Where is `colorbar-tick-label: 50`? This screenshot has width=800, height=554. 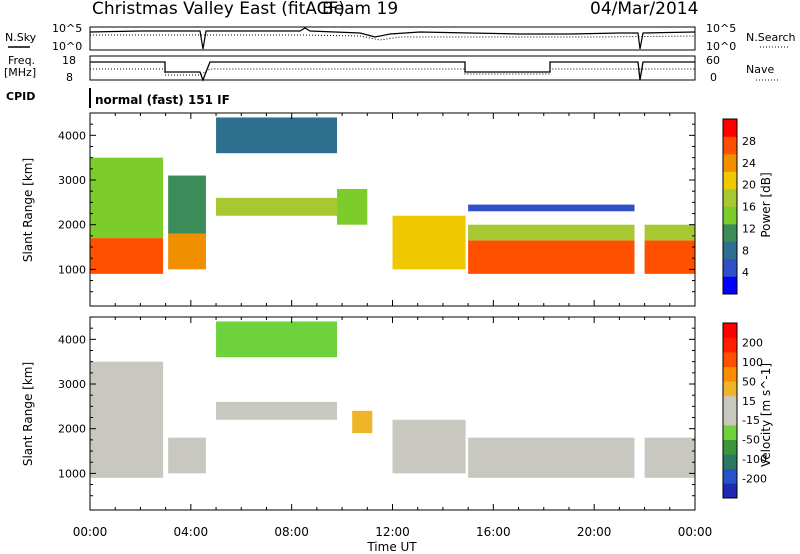 colorbar-tick-label: 50 is located at coordinates (749, 381).